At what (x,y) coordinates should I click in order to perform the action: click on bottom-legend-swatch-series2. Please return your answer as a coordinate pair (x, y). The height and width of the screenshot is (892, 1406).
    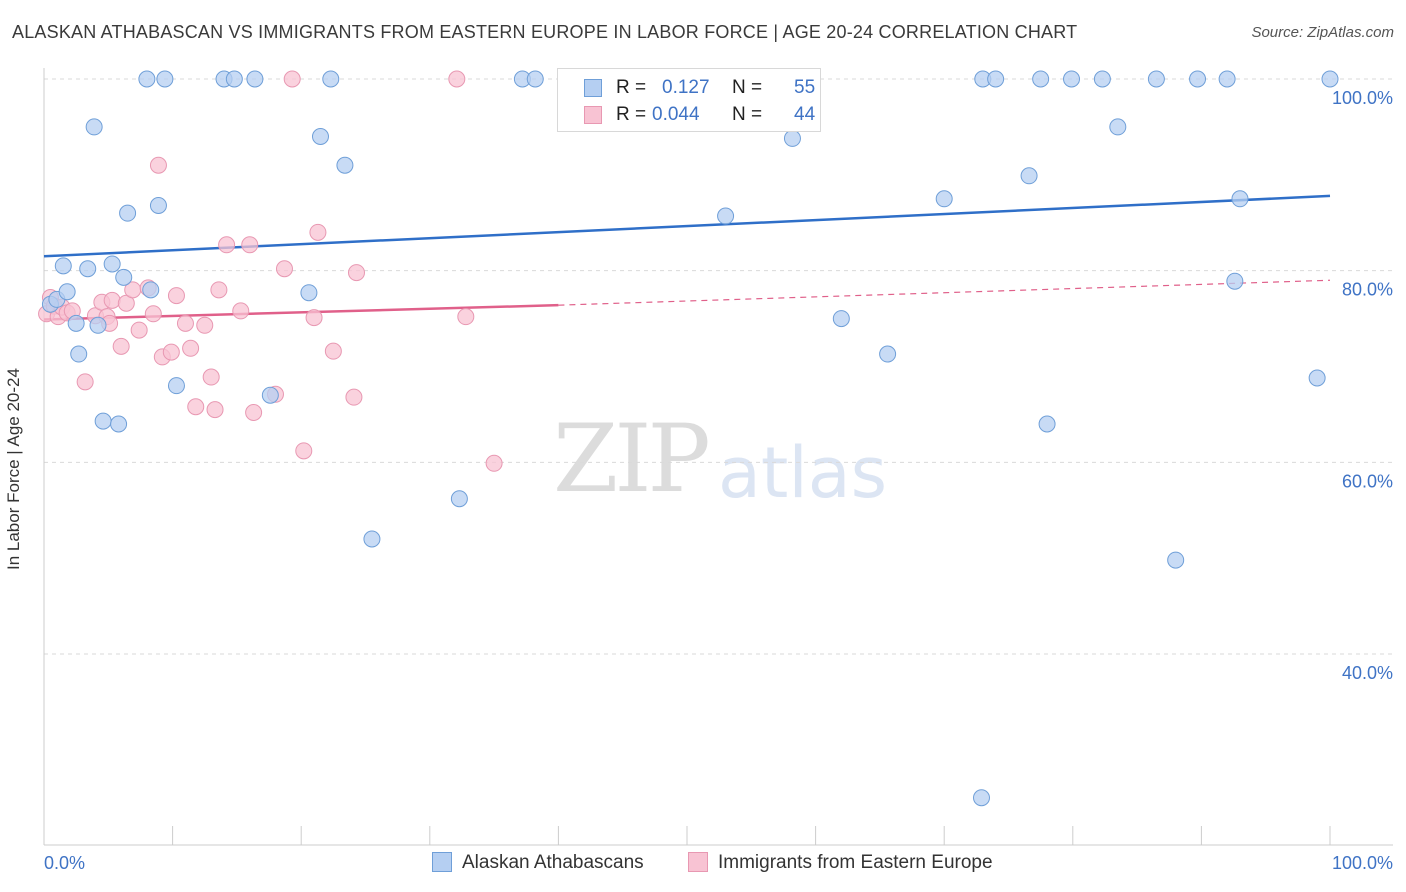
    Looking at the image, I should click on (698, 862).